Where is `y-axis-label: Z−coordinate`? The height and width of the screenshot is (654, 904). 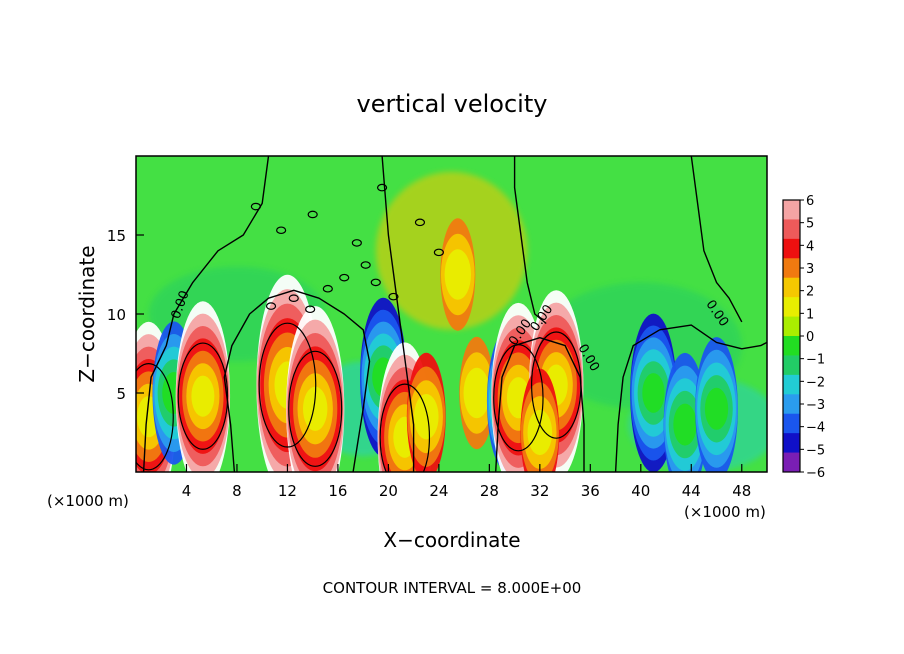
y-axis-label: Z−coordinate is located at coordinates (87, 313).